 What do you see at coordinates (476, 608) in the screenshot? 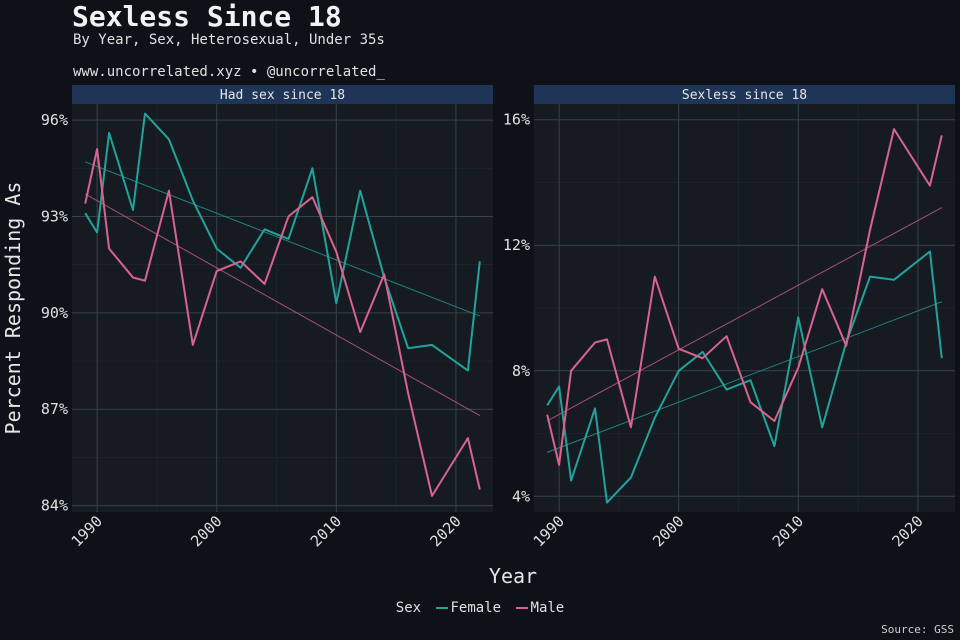
I see `legend-label-female: Female` at bounding box center [476, 608].